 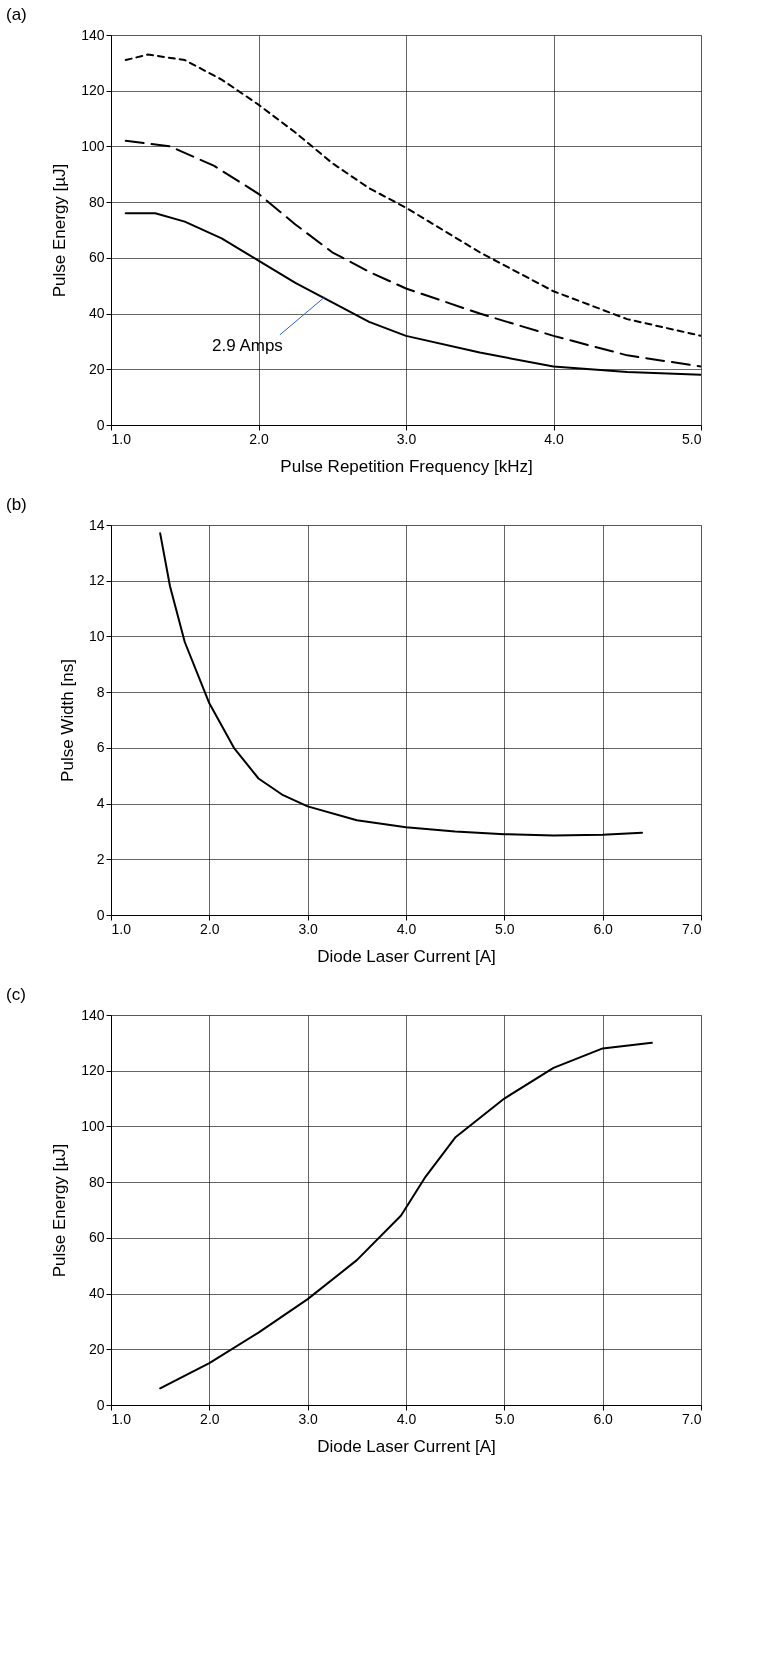 I want to click on y-tick-label: 4, so click(x=100, y=803).